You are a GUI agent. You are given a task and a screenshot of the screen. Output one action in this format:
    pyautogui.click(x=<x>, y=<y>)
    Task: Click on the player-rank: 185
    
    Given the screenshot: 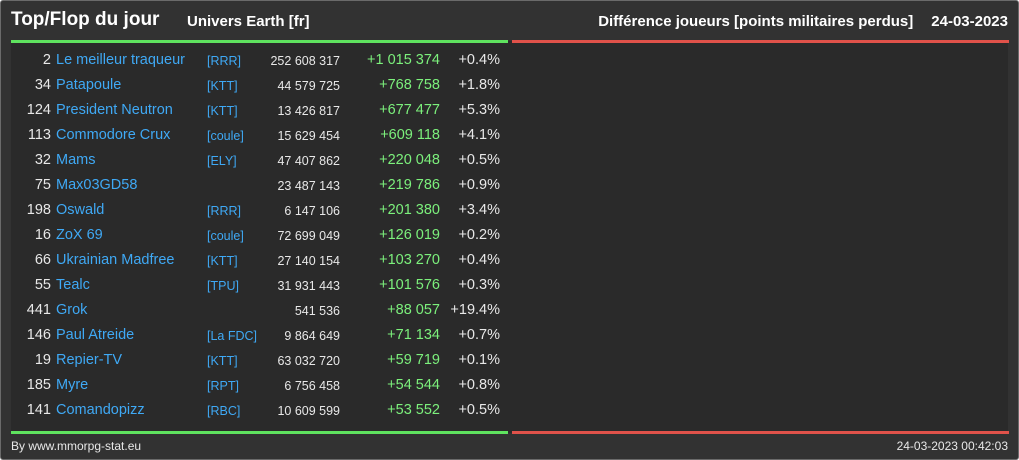 What is the action you would take?
    pyautogui.click(x=38, y=385)
    